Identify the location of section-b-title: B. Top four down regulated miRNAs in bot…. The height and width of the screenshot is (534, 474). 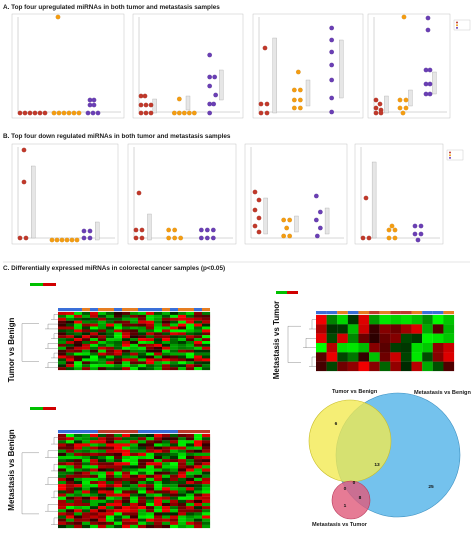
(117, 136).